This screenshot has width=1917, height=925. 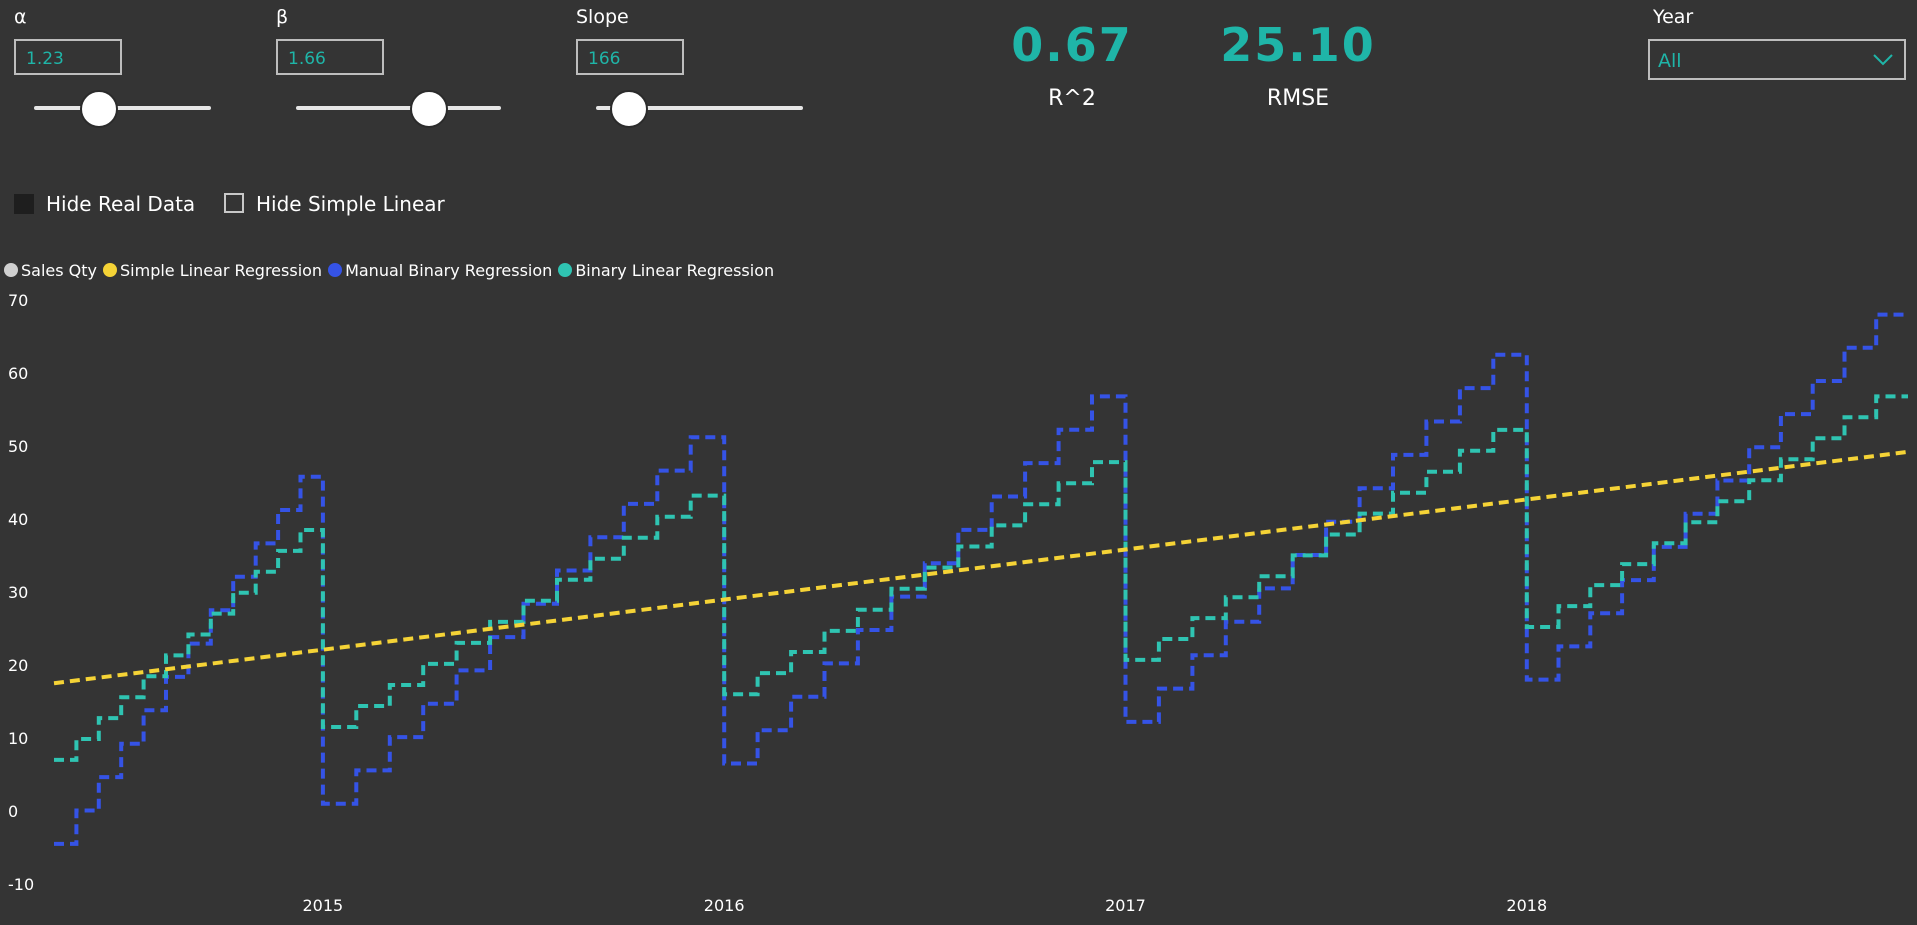 I want to click on r2-label: R^2, so click(x=1072, y=98).